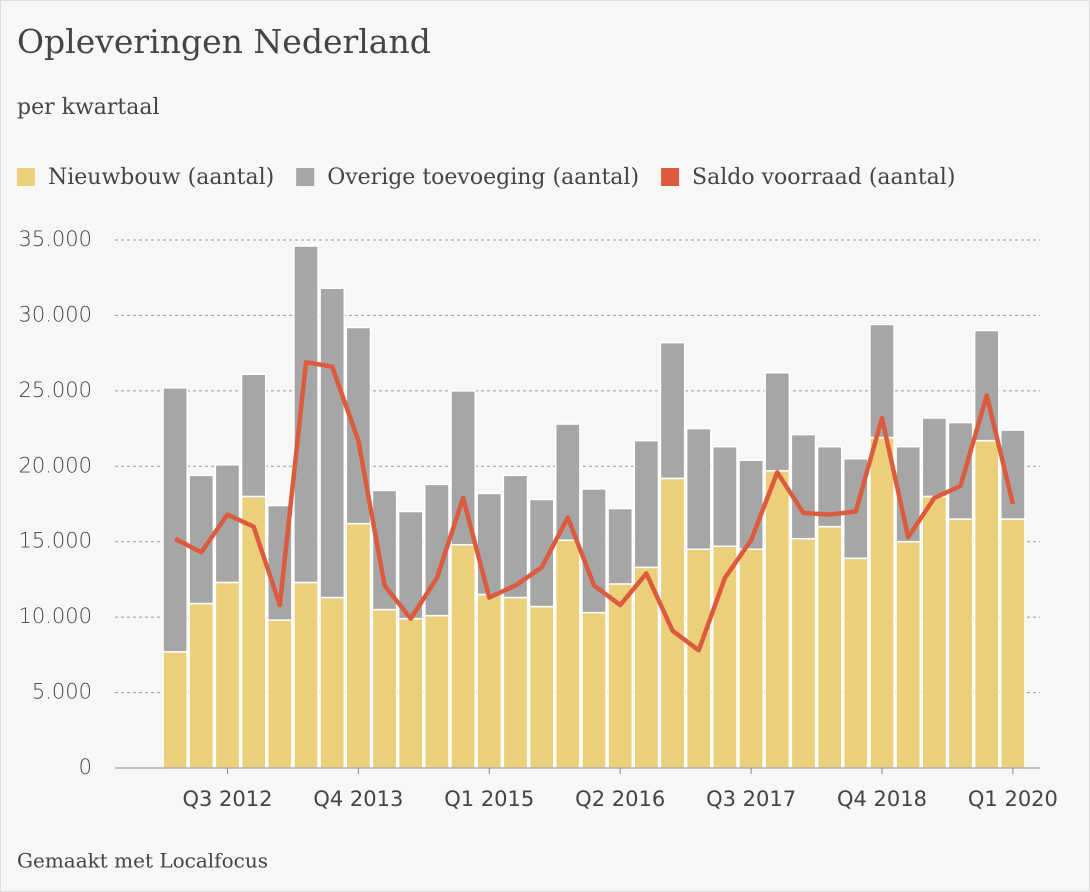  I want to click on legend-label: Saldo voorraad (aantal), so click(823, 177).